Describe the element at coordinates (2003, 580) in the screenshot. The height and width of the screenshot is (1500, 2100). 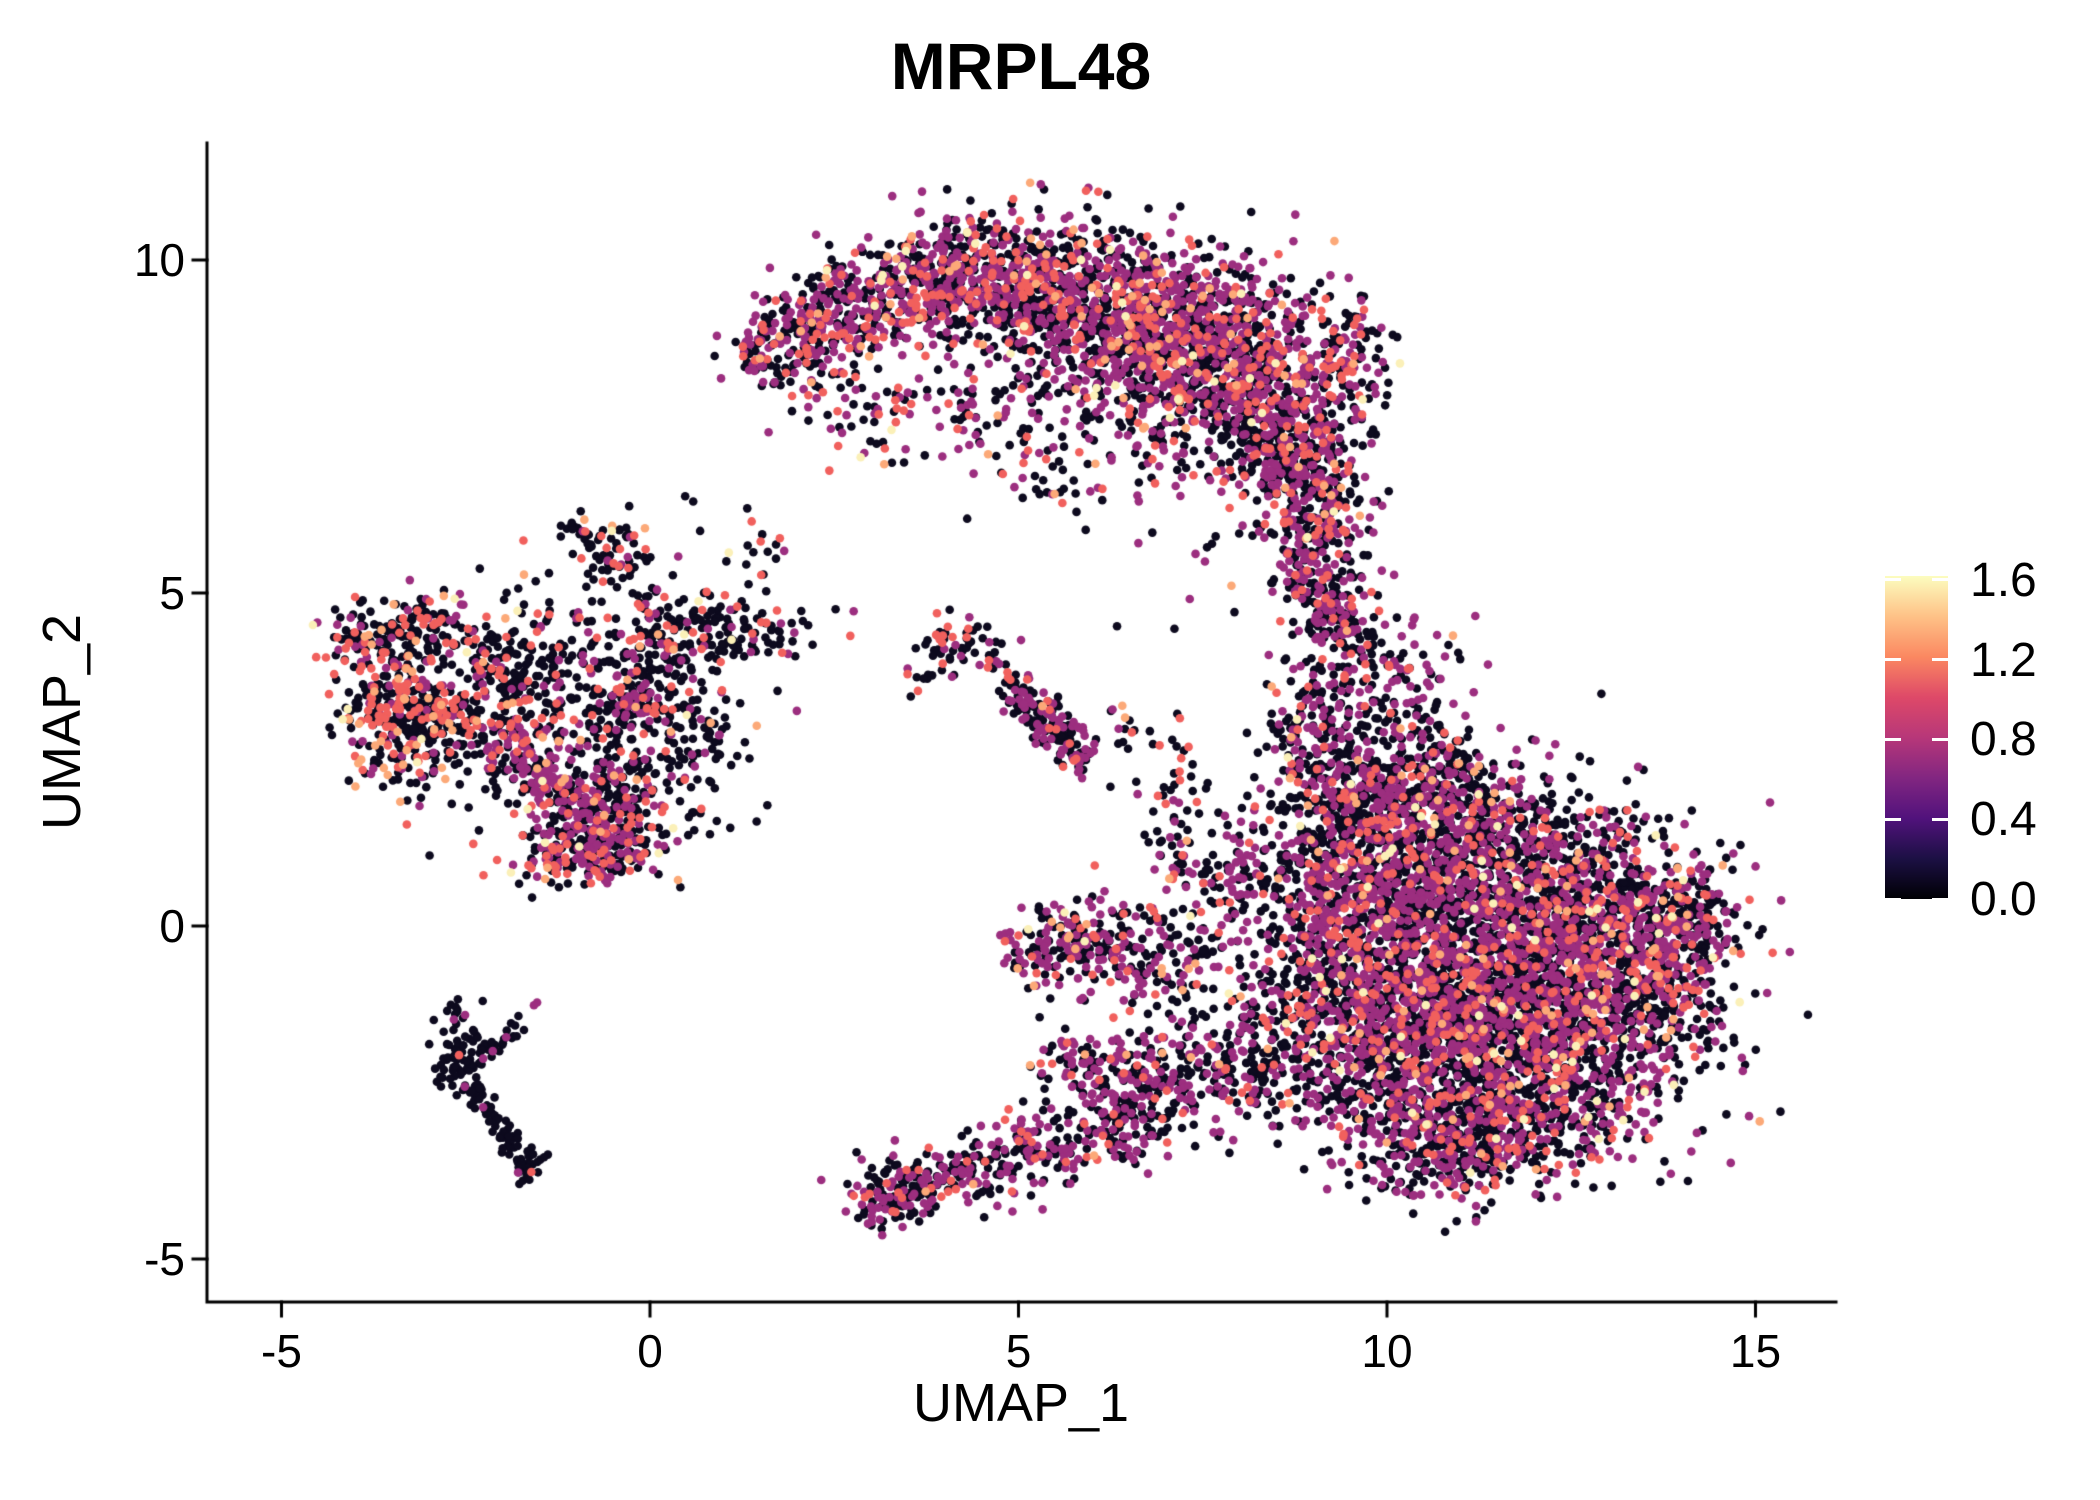
I see `colorbar-tick-label: 1.6` at that location.